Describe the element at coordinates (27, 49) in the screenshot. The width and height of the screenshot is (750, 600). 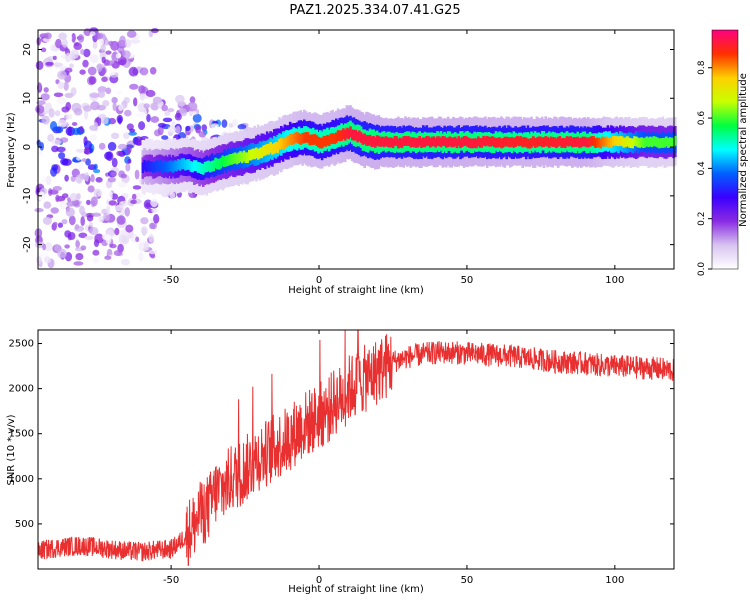
I see `y-tick-label: 20` at that location.